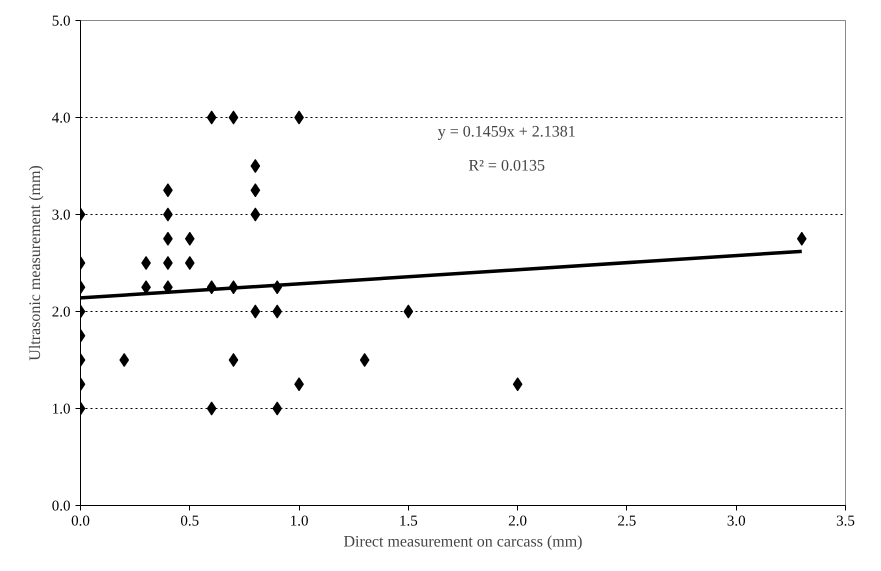 The width and height of the screenshot is (881, 571). Describe the element at coordinates (518, 522) in the screenshot. I see `x-tick-label: 2.0` at that location.